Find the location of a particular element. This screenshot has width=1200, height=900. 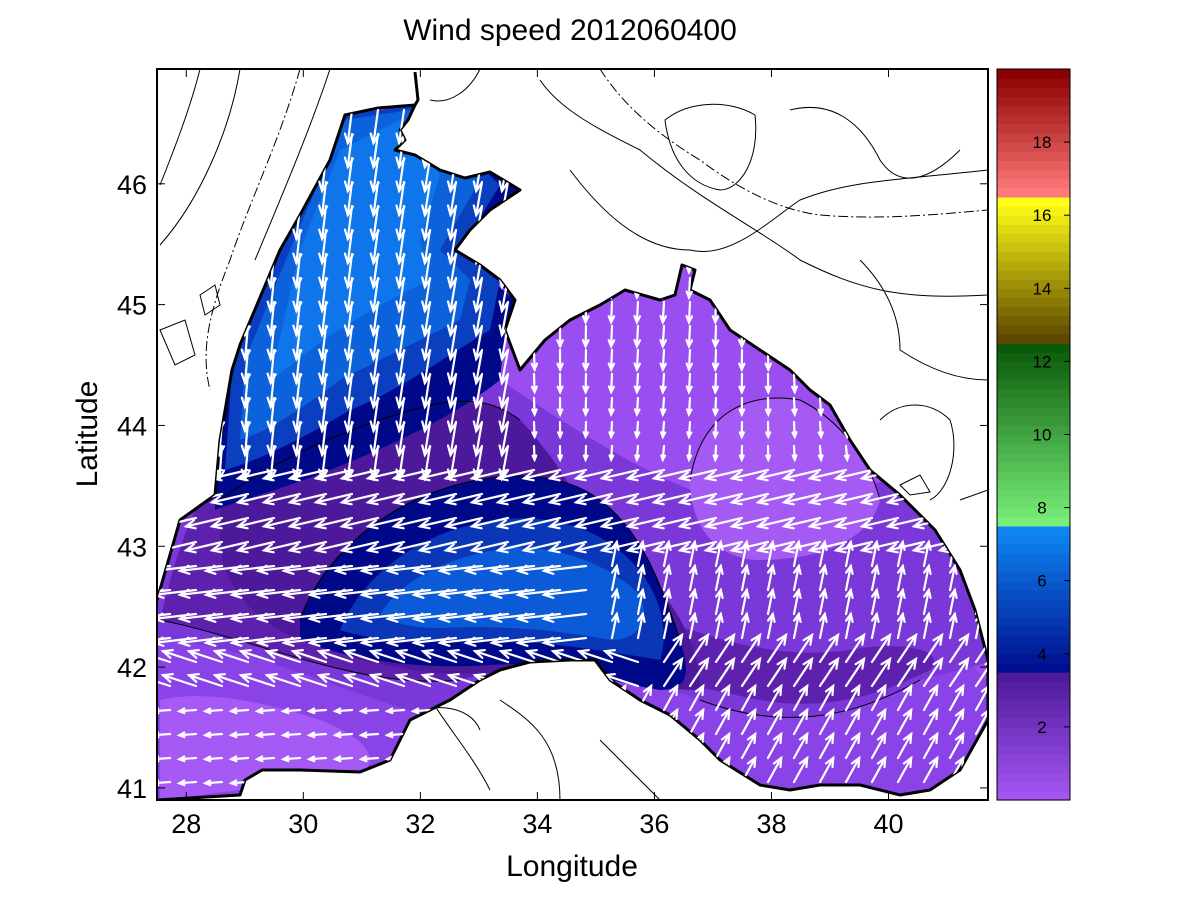

y-tick-label: 43 is located at coordinates (132, 547).